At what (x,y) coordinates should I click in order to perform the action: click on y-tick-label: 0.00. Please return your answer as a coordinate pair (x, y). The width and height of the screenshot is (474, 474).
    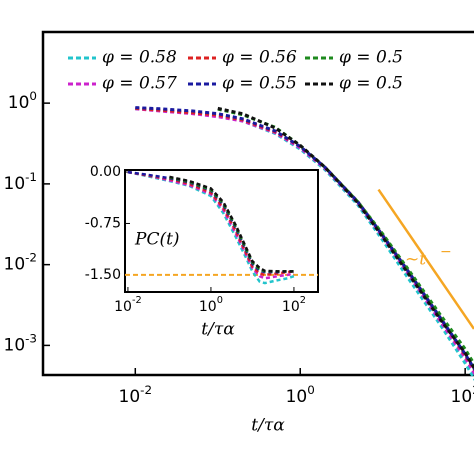
    Looking at the image, I should click on (105, 172).